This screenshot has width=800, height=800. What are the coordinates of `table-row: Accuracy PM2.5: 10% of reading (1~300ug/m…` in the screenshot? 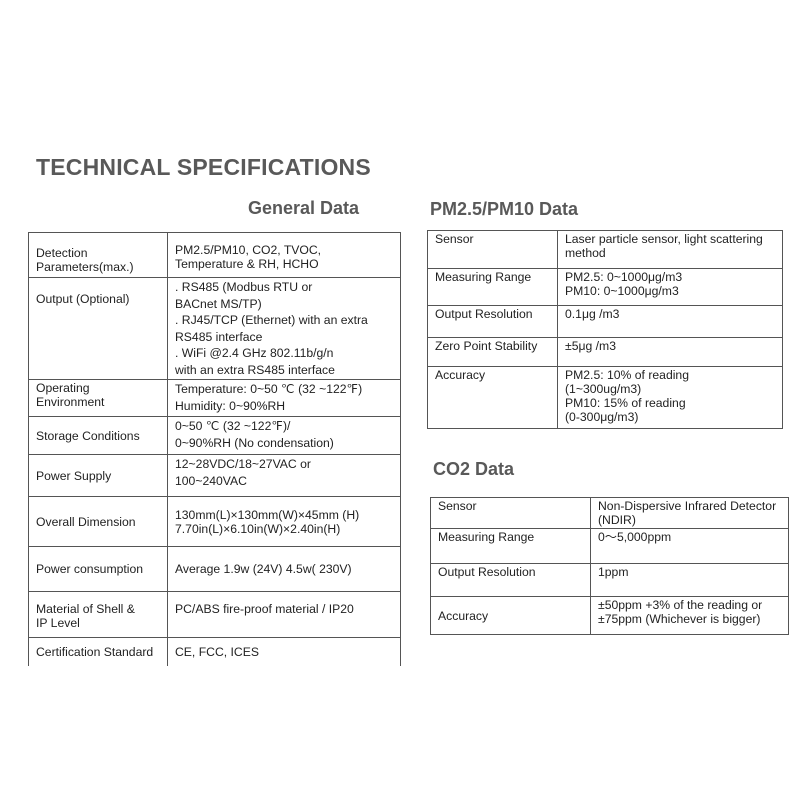 It's located at (605, 397).